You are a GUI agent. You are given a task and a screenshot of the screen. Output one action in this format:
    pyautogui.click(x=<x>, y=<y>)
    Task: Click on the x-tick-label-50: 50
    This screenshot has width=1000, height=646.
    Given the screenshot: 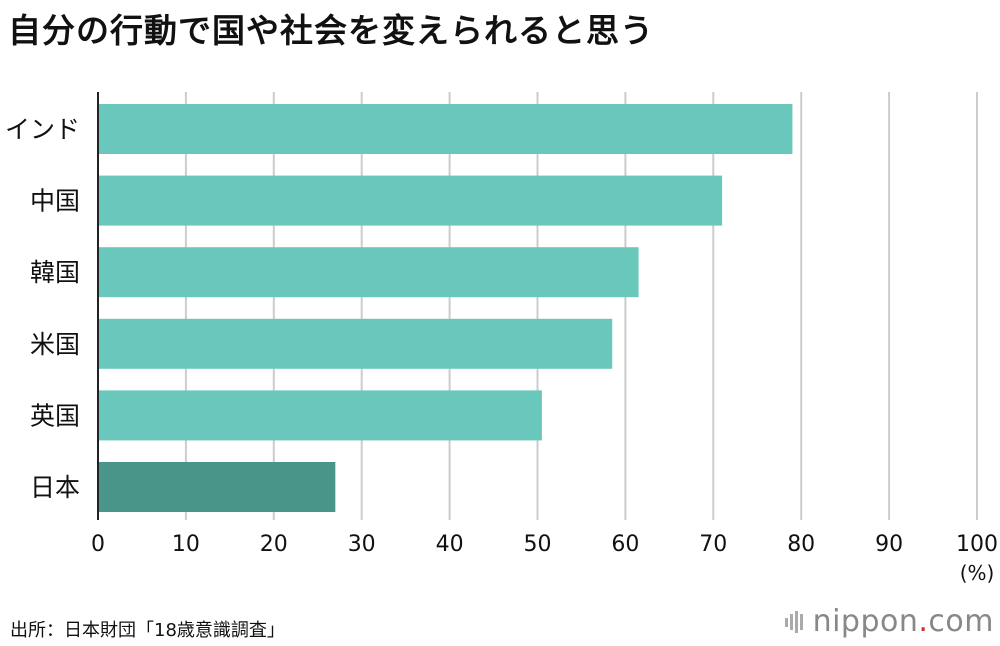 What is the action you would take?
    pyautogui.click(x=538, y=544)
    